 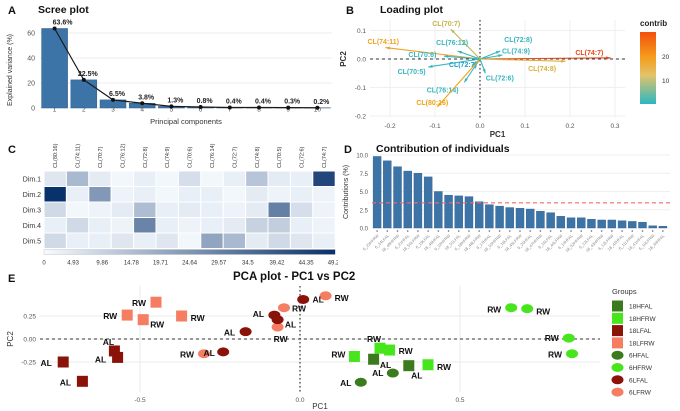 I want to click on svg-text: 0.4%, so click(x=263, y=102).